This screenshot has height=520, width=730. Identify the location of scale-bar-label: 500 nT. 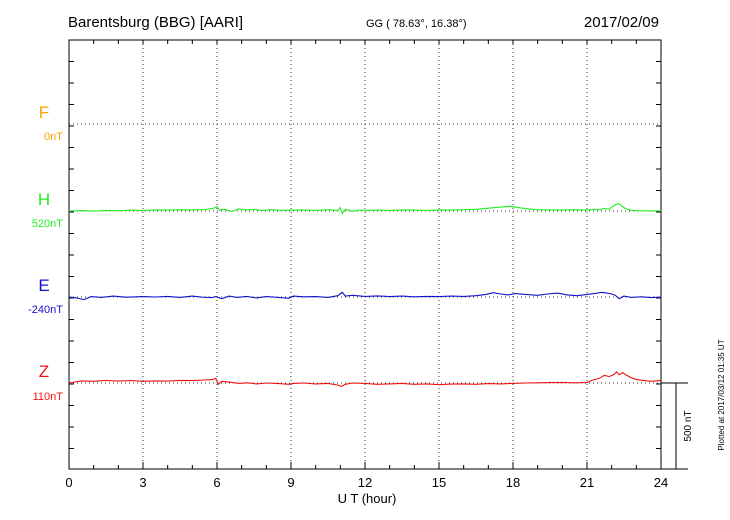
(688, 425).